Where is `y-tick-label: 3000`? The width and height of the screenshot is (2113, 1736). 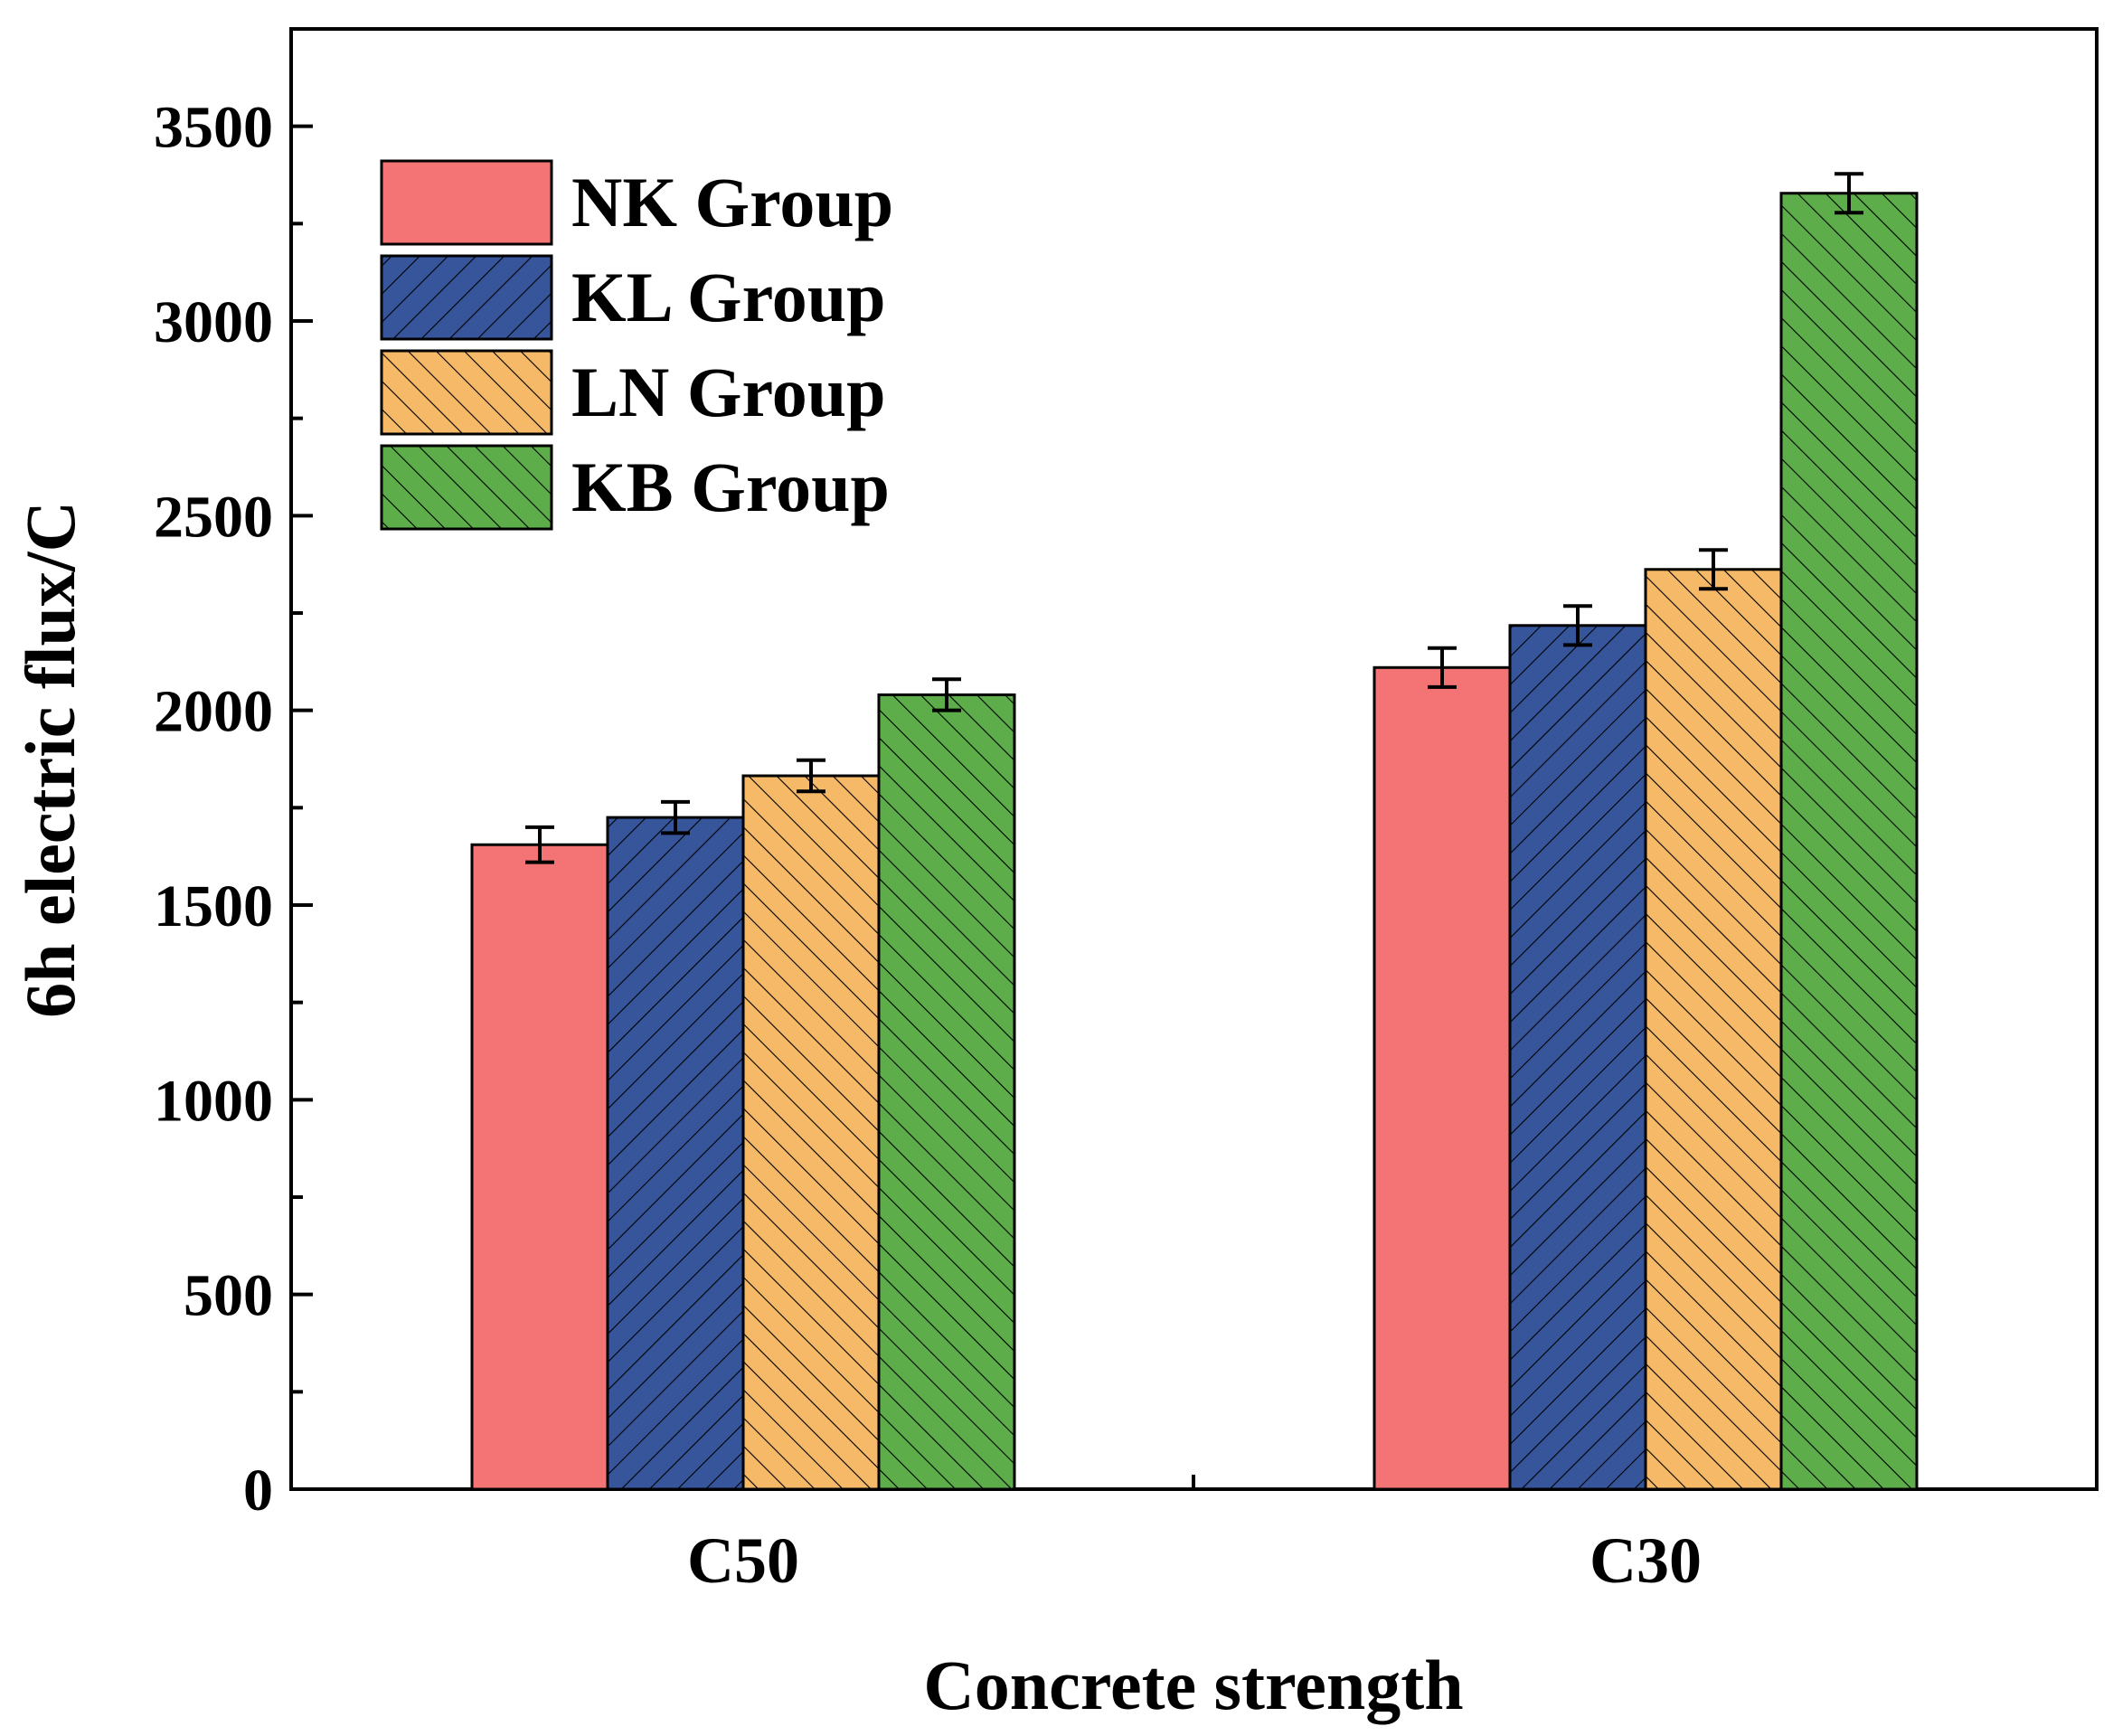
y-tick-label: 3000 is located at coordinates (213, 322).